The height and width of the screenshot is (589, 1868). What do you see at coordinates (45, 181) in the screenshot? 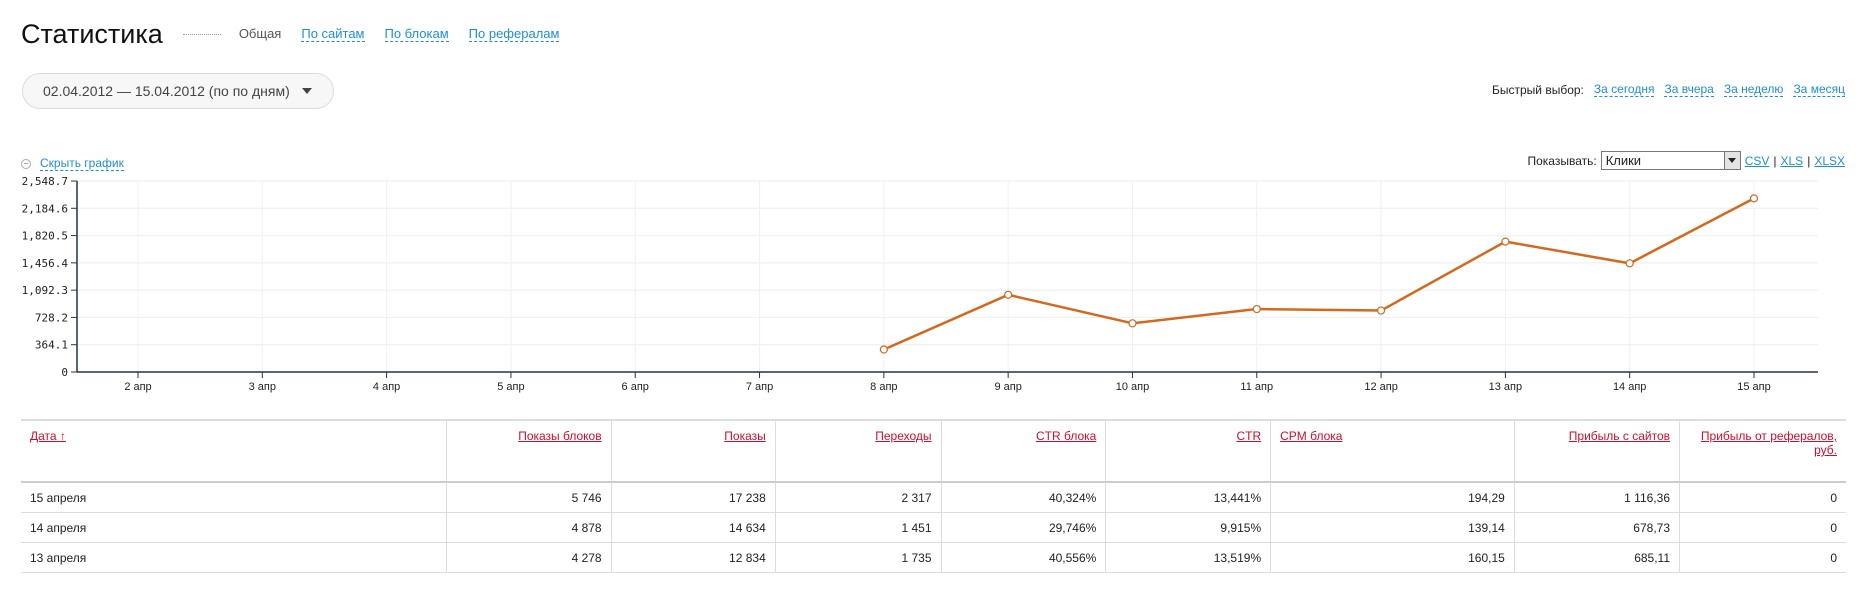
I see `y-tick-label: 2,548.7` at bounding box center [45, 181].